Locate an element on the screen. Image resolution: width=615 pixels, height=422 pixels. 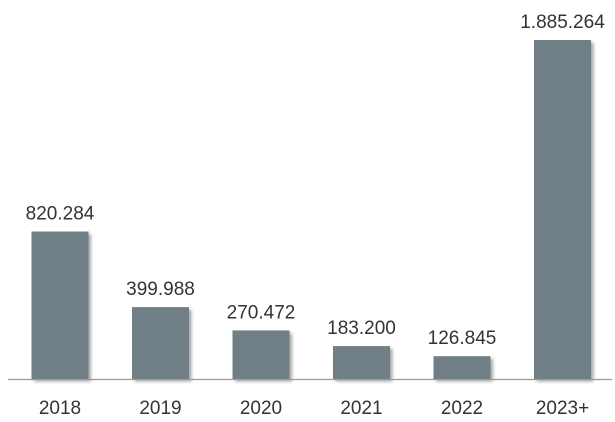
bar-2023+ is located at coordinates (562, 209).